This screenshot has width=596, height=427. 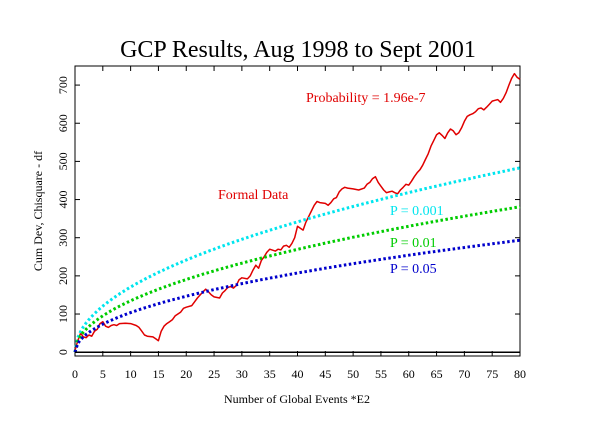 What do you see at coordinates (270, 374) in the screenshot?
I see `x-tick-label: 35` at bounding box center [270, 374].